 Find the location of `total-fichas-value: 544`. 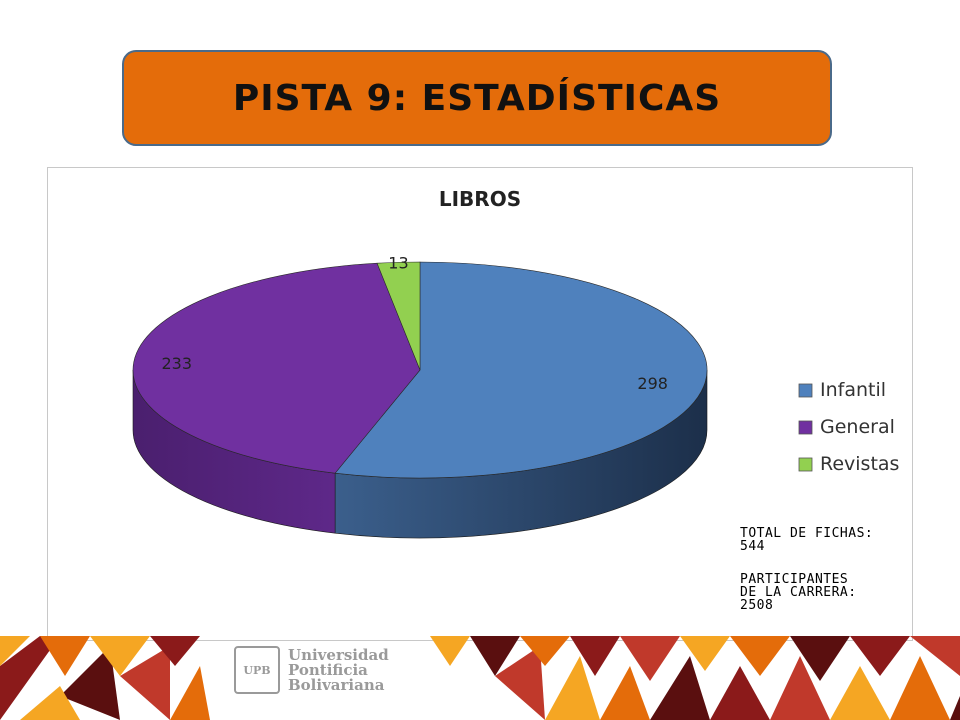

total-fichas-value: 544 is located at coordinates (752, 546).